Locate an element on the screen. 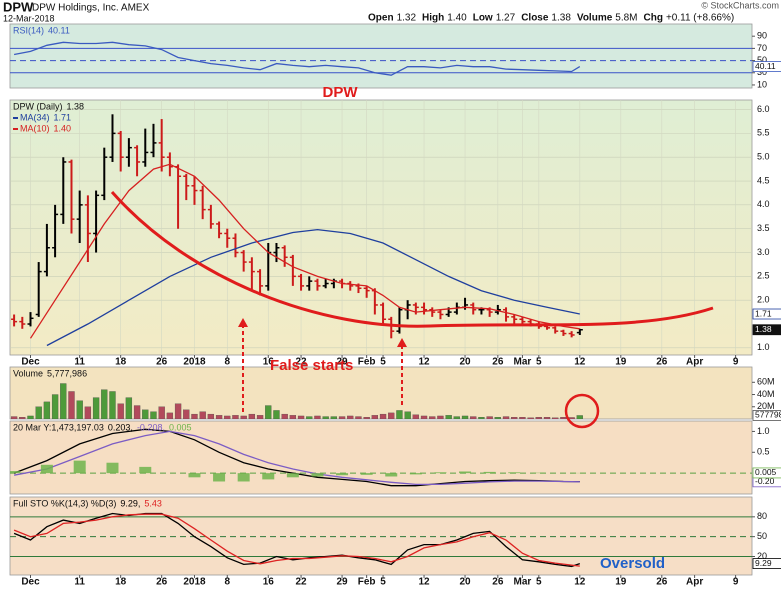  panel is located at coordinates (381, 393).